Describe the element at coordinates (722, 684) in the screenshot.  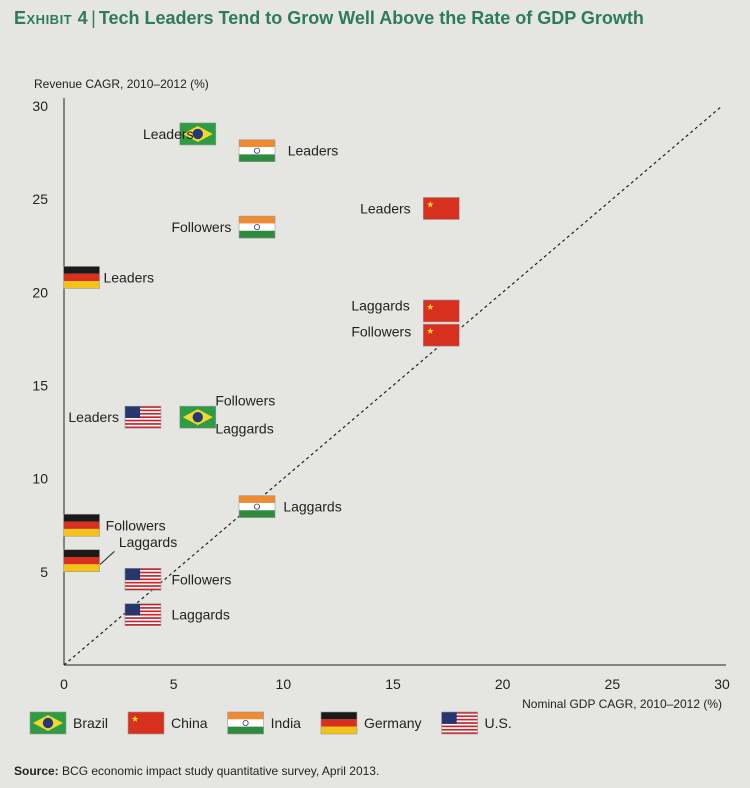
I see `x-tick-label: 30` at that location.